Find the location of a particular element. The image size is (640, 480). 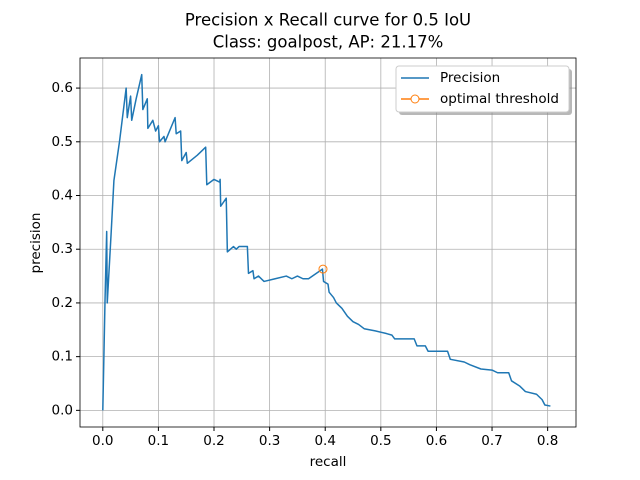

legend-label: optimal threshold is located at coordinates (499, 99).